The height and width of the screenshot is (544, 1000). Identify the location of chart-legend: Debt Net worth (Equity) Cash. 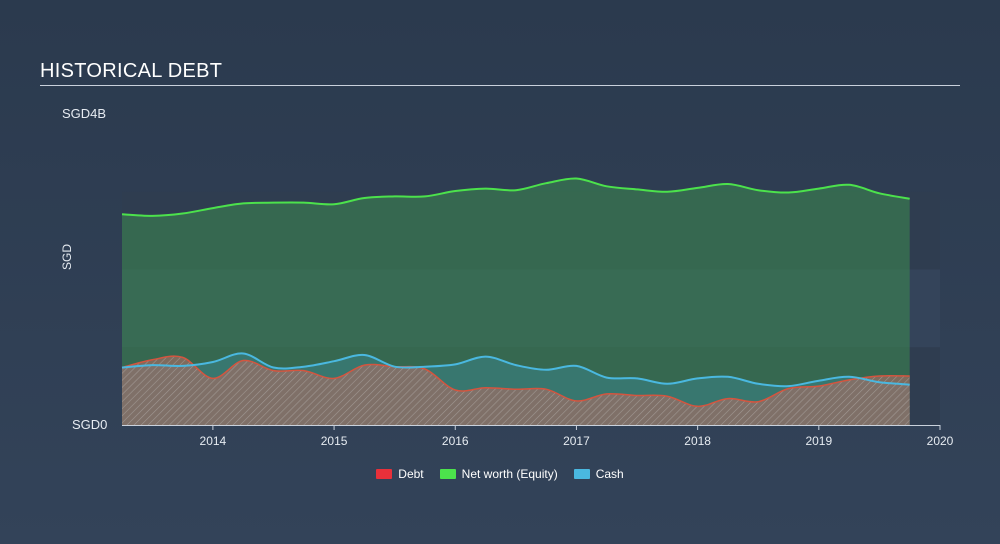
(500, 474).